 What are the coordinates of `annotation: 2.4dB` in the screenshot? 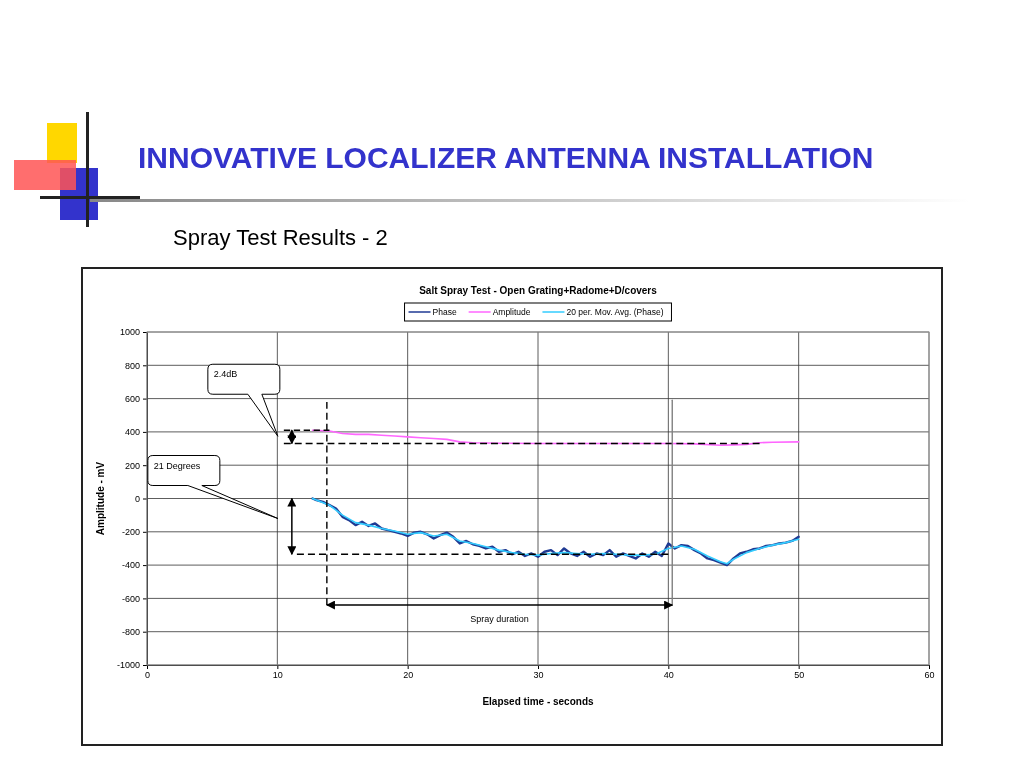 It's located at (225, 374).